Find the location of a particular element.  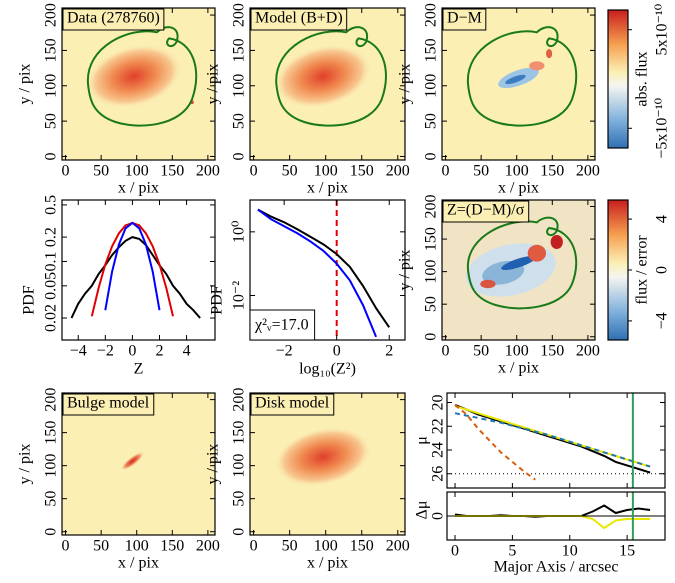

x-tick-label: 5 is located at coordinates (512, 551).